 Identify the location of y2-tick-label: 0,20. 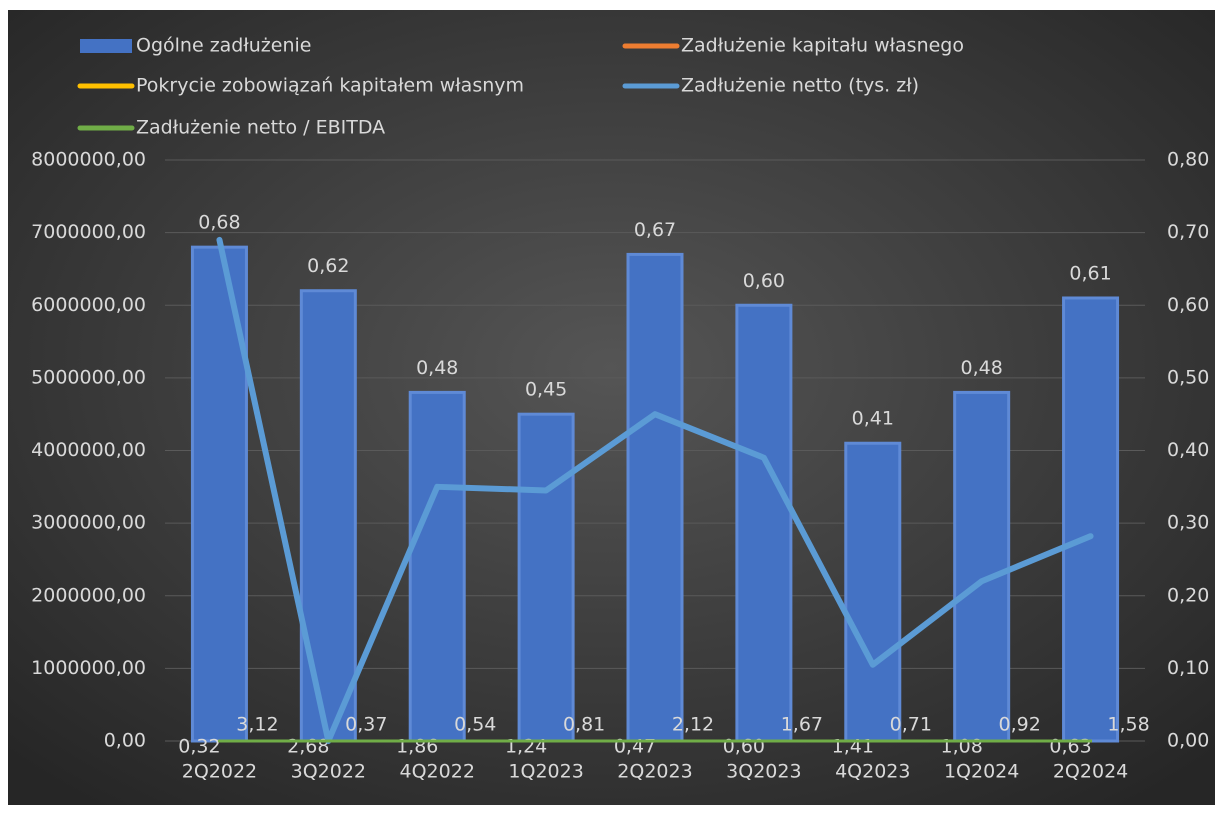
(1188, 595).